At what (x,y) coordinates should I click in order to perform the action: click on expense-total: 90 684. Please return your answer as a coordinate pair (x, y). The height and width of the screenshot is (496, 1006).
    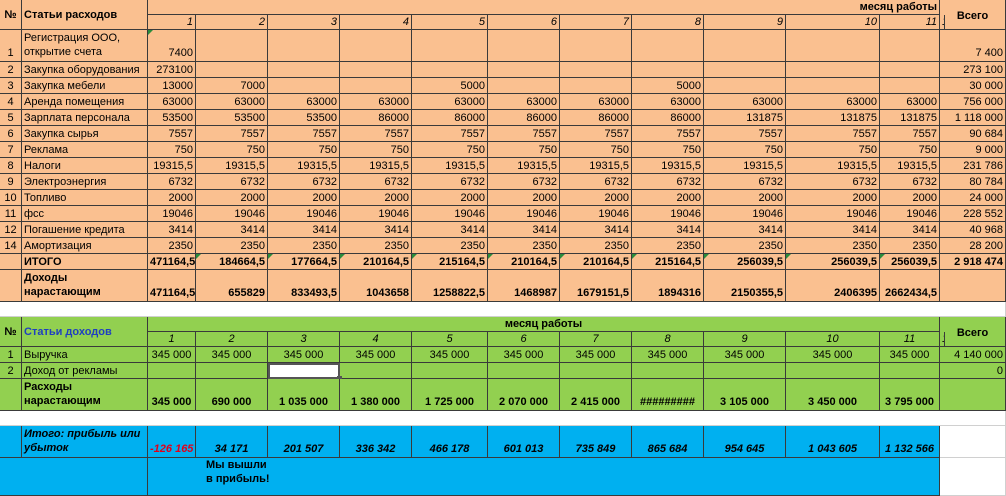
    Looking at the image, I should click on (973, 134).